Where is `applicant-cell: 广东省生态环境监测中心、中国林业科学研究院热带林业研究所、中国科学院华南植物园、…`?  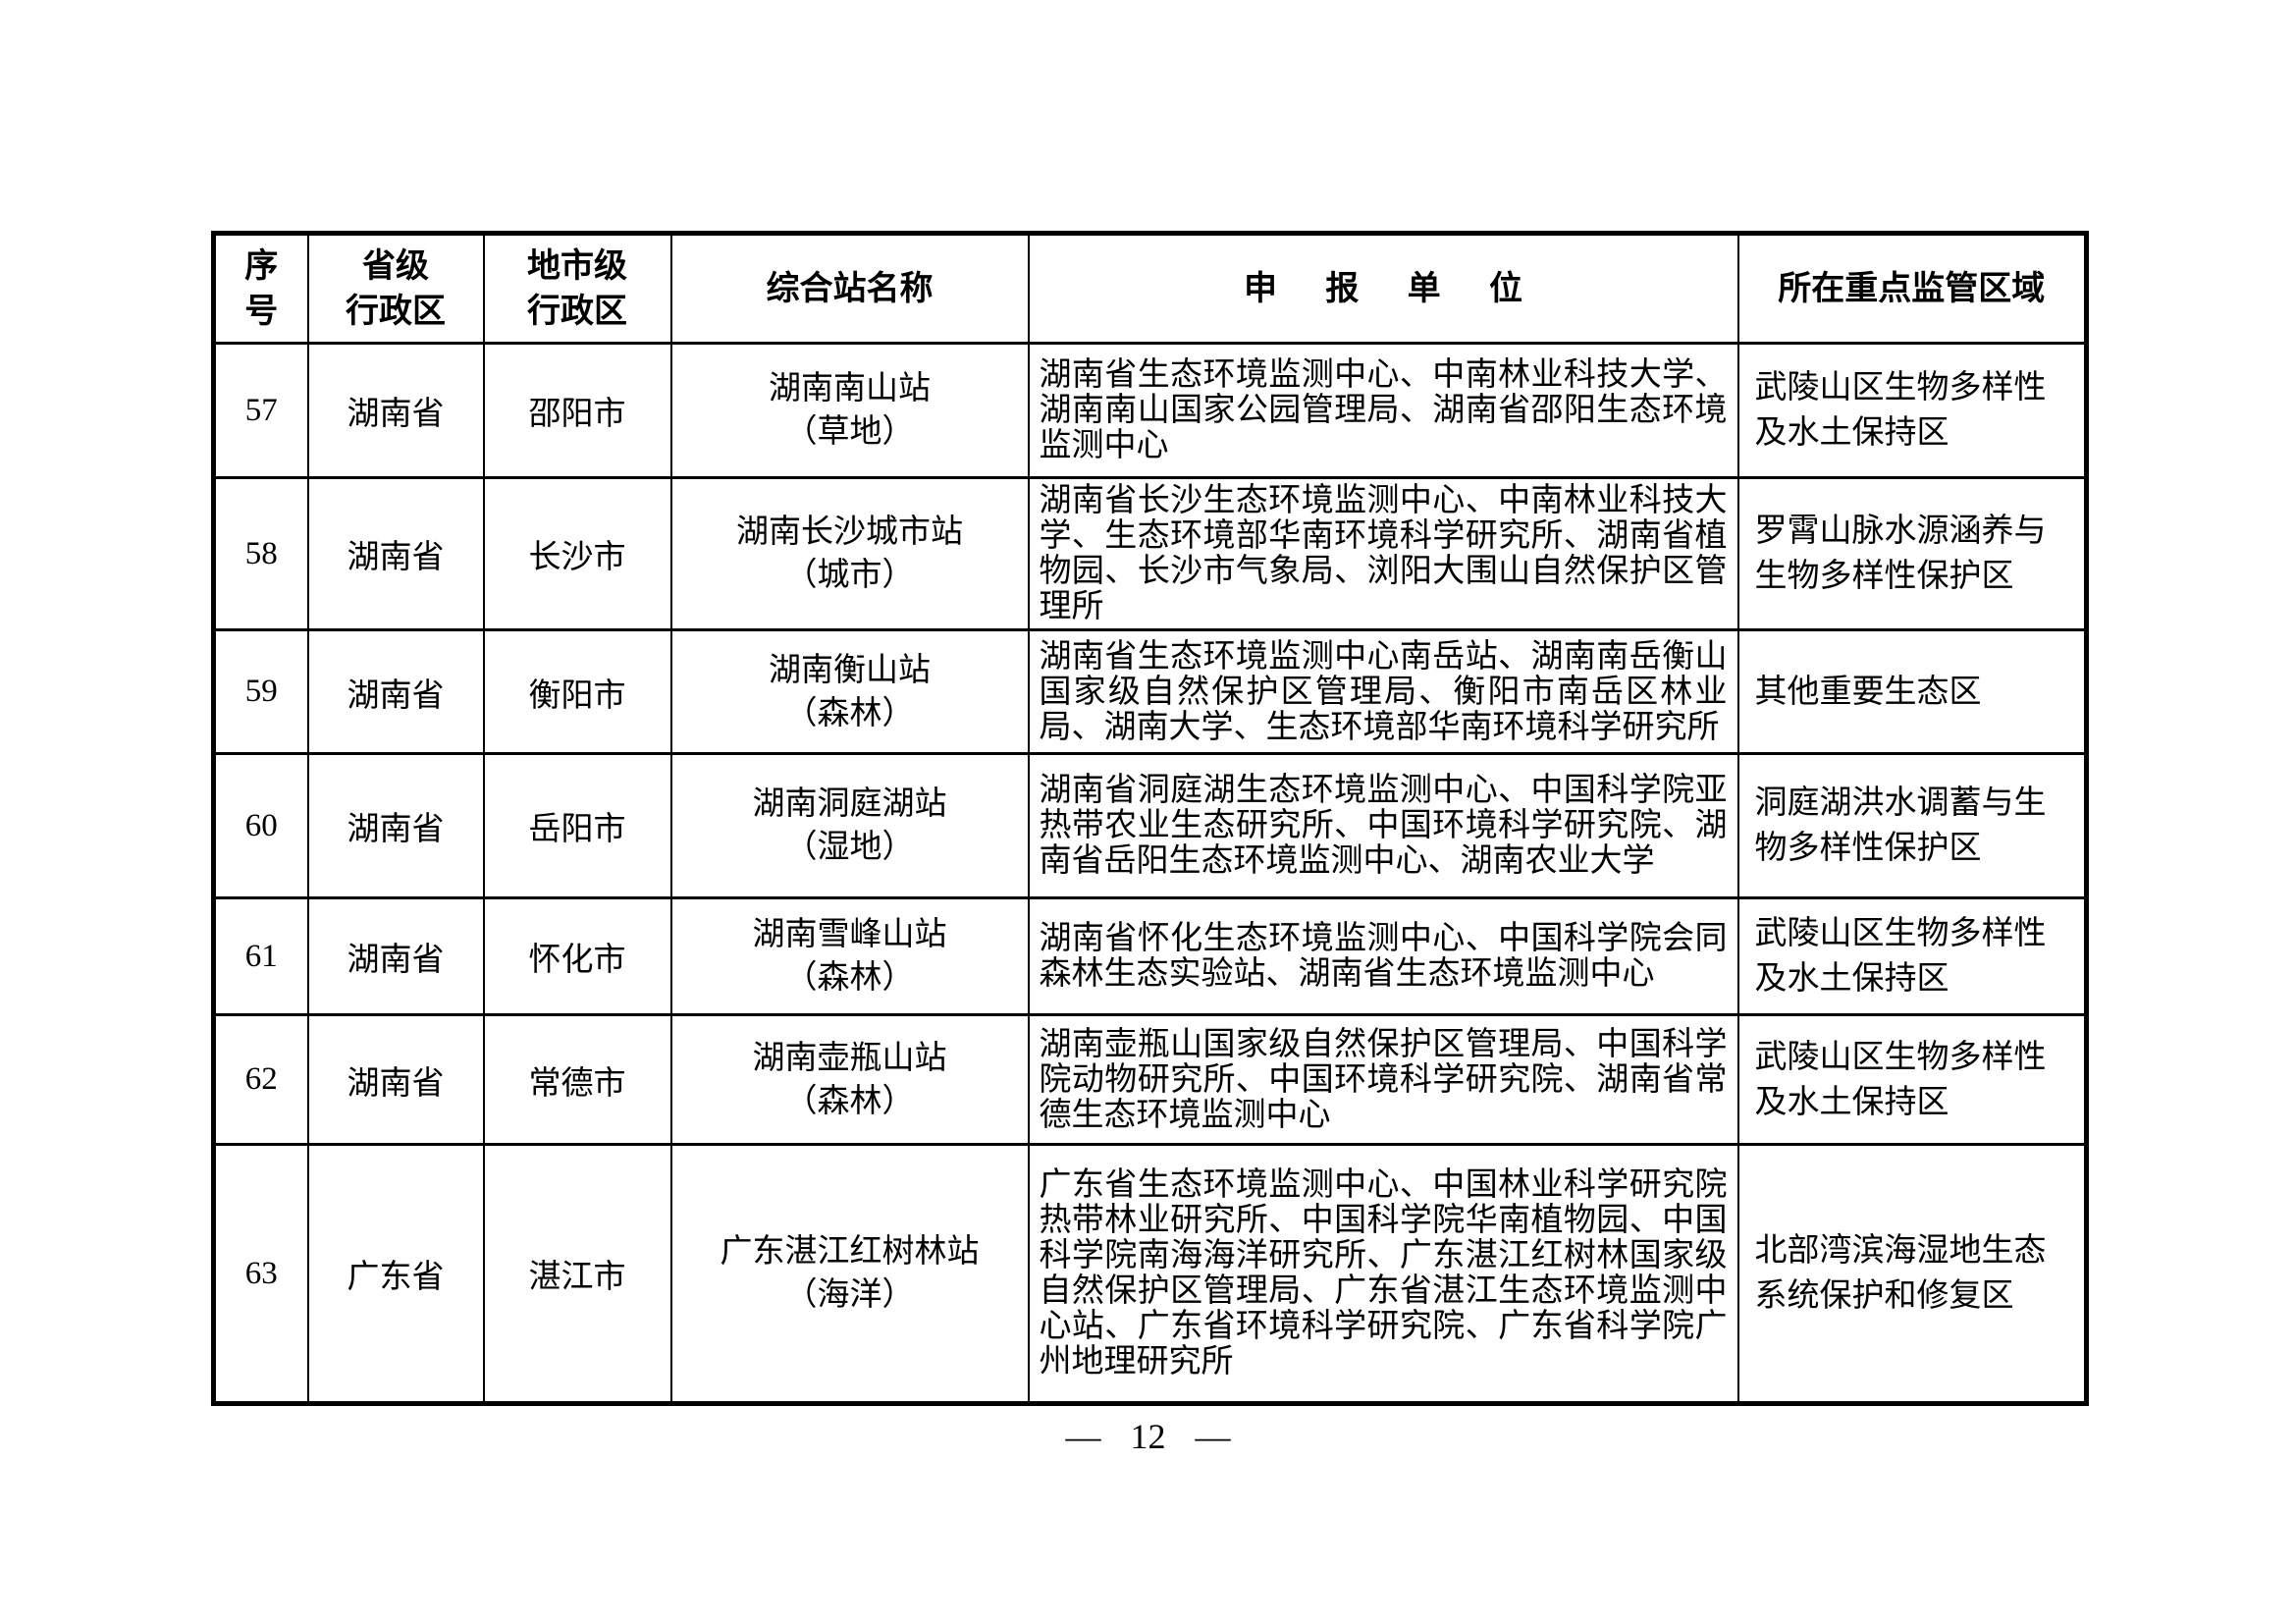 applicant-cell: 广东省生态环境监测中心、中国林业科学研究院热带林业研究所、中国科学院华南植物园、… is located at coordinates (1383, 1274).